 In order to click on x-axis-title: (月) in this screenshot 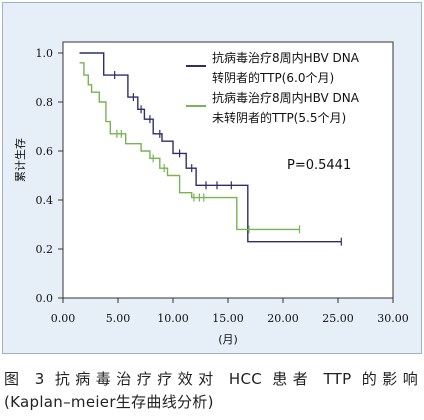, I will do `click(228, 339)`.